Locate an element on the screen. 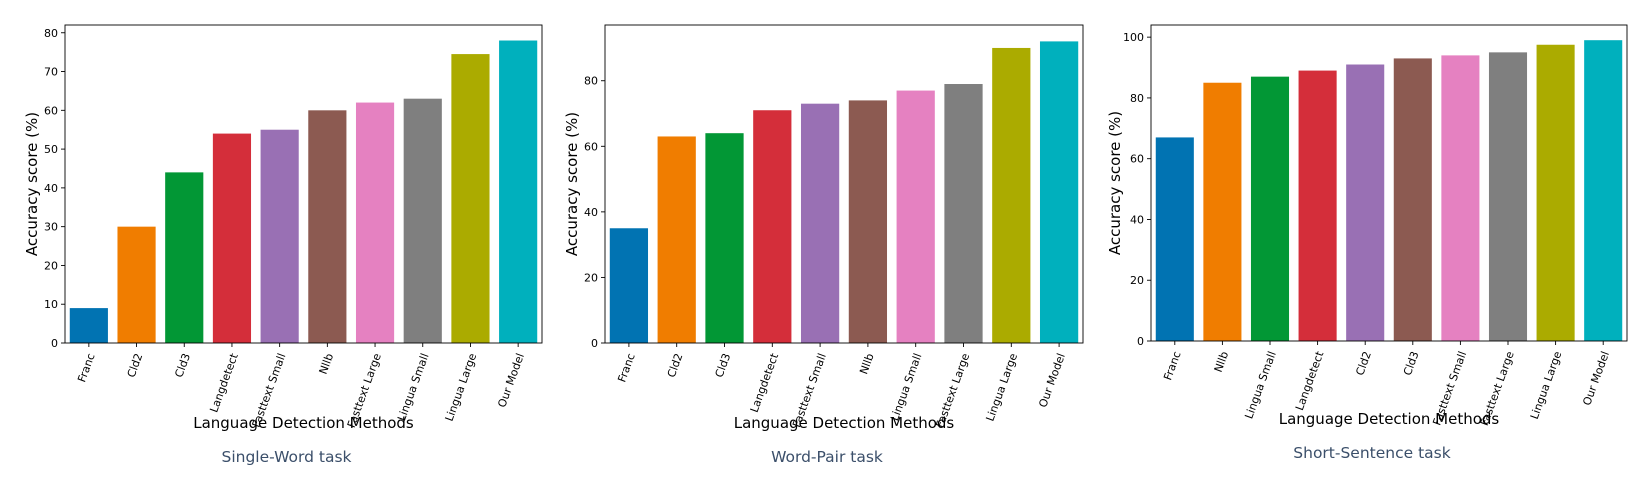 The image size is (1652, 495). y-tick-label: 10 is located at coordinates (51, 304).